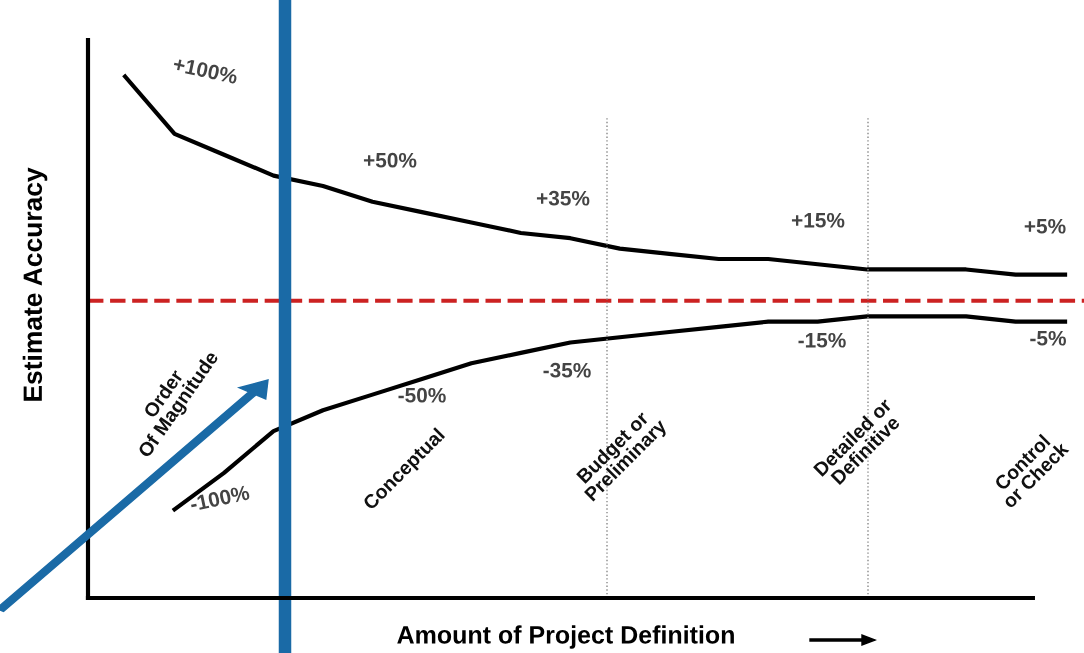 This screenshot has width=1084, height=653. Describe the element at coordinates (567, 370) in the screenshot. I see `annotation: -35%` at that location.